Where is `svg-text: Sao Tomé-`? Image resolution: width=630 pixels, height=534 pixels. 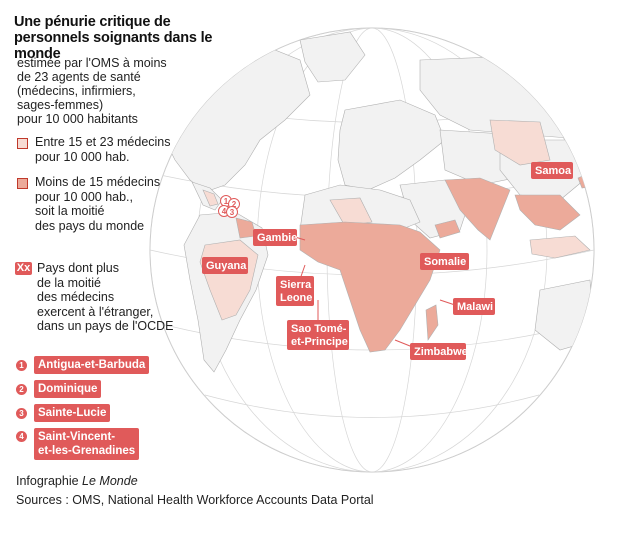 svg-text: Sao Tomé- is located at coordinates (319, 329).